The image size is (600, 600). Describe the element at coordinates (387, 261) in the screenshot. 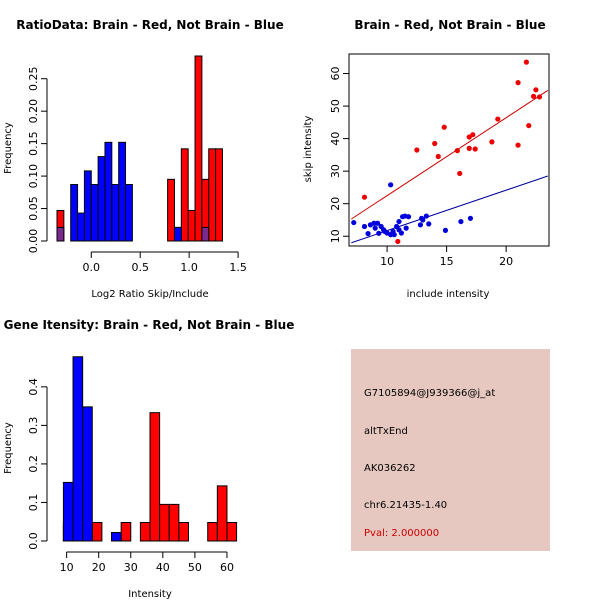

I see `scatter-x-tick-label: 10` at that location.